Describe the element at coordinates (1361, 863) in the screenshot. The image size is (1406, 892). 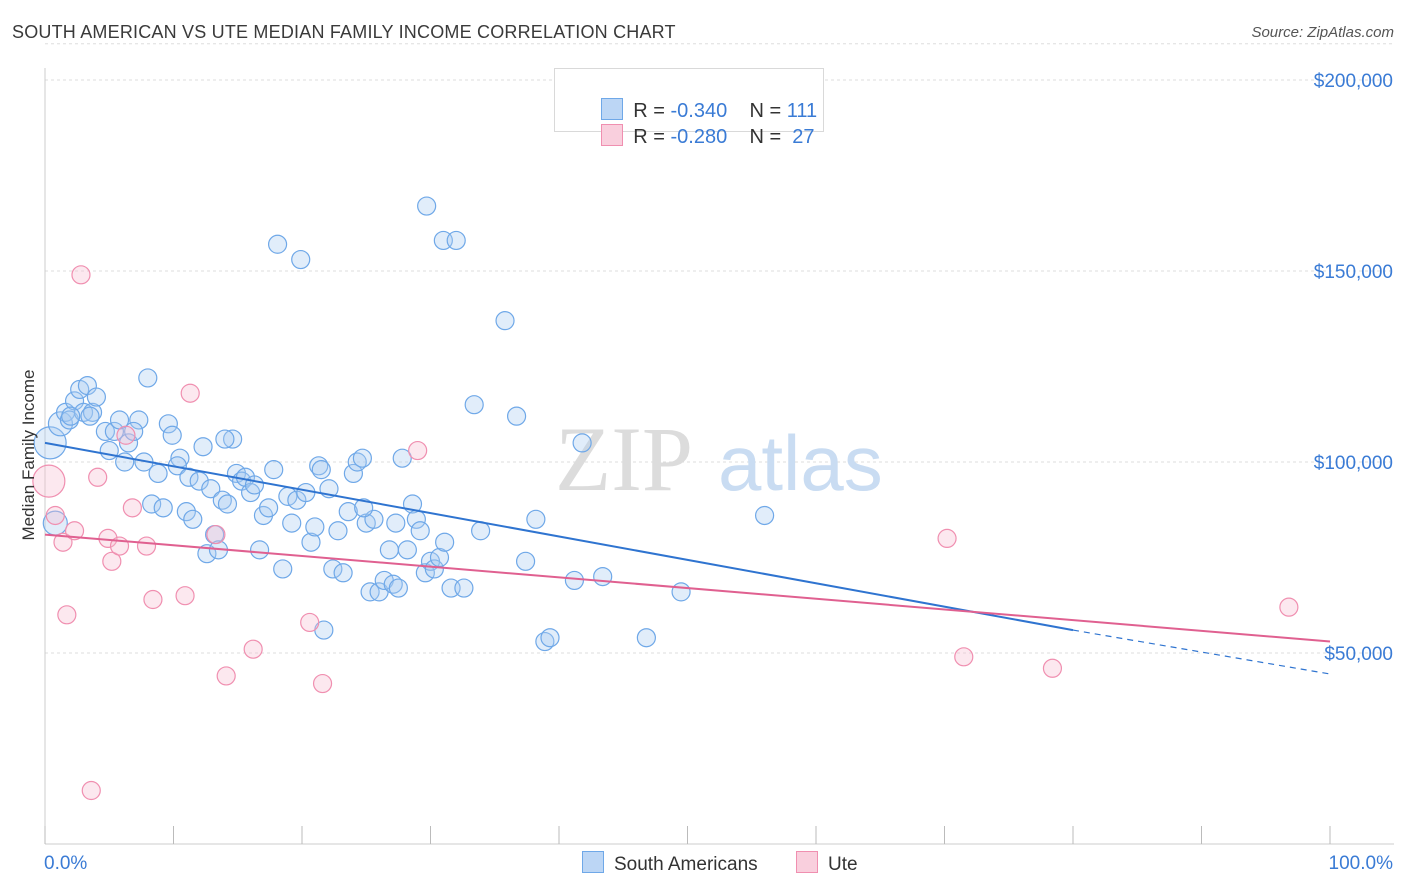
I see `x-tick-label: 100.0%` at that location.